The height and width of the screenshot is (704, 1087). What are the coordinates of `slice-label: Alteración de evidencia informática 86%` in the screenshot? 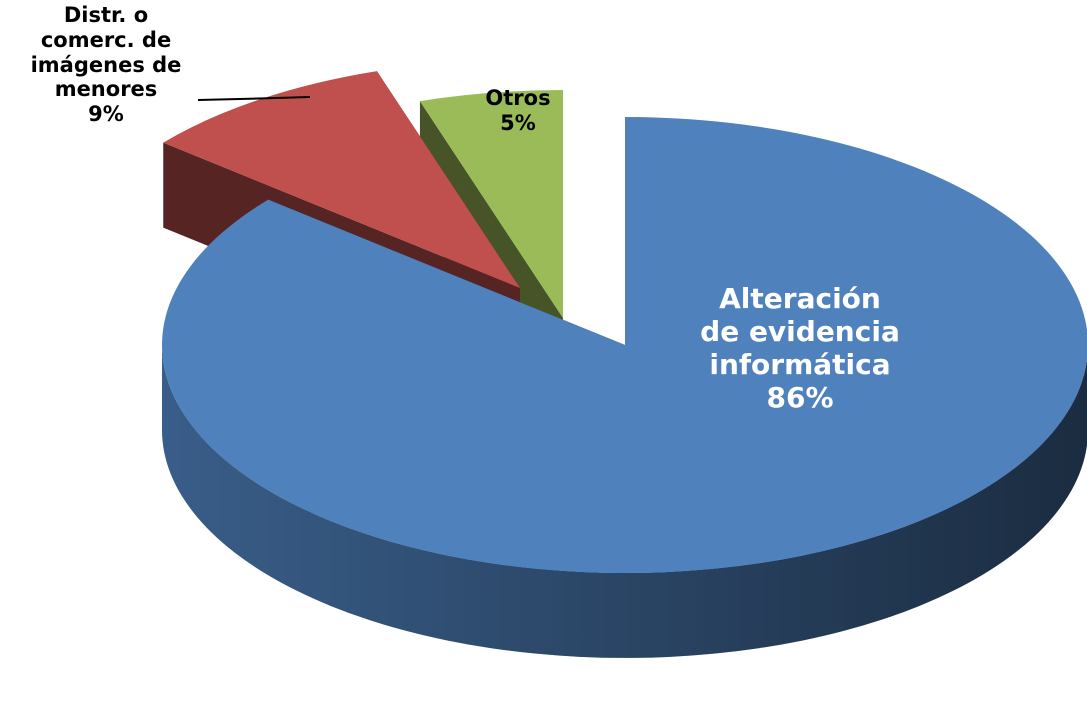 It's located at (800, 348).